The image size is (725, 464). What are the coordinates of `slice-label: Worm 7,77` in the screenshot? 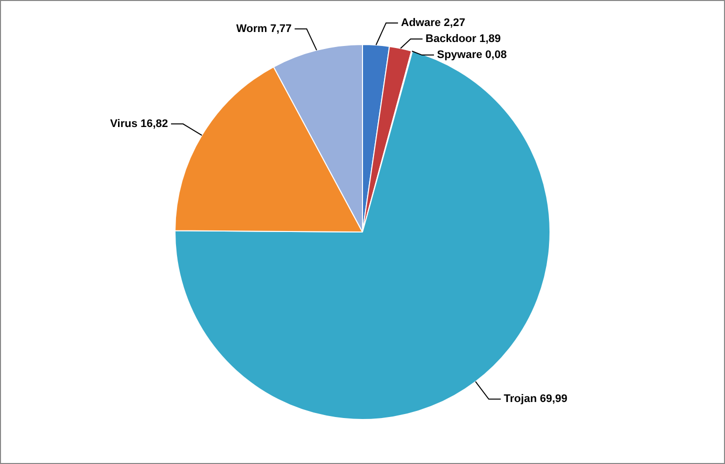 It's located at (264, 28).